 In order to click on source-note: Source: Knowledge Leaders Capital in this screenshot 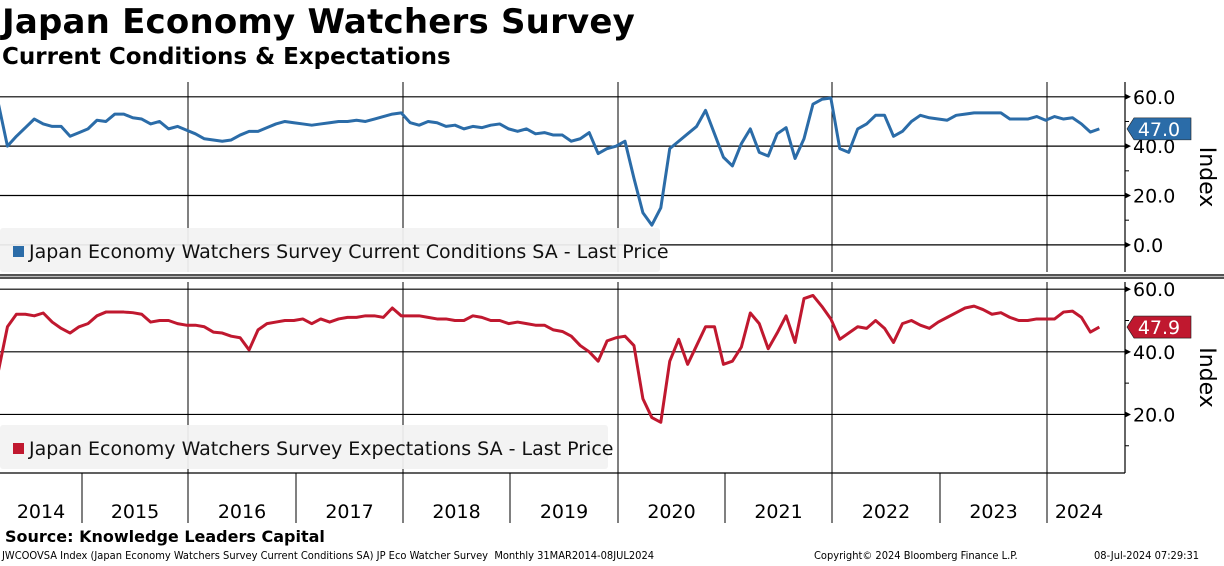, I will do `click(165, 536)`.